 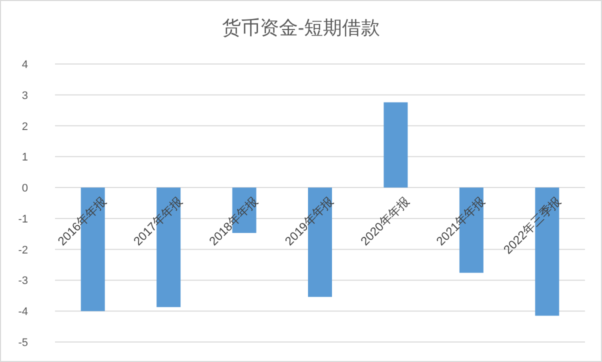 What do you see at coordinates (23, 281) in the screenshot?
I see `y-tick-label: -3` at bounding box center [23, 281].